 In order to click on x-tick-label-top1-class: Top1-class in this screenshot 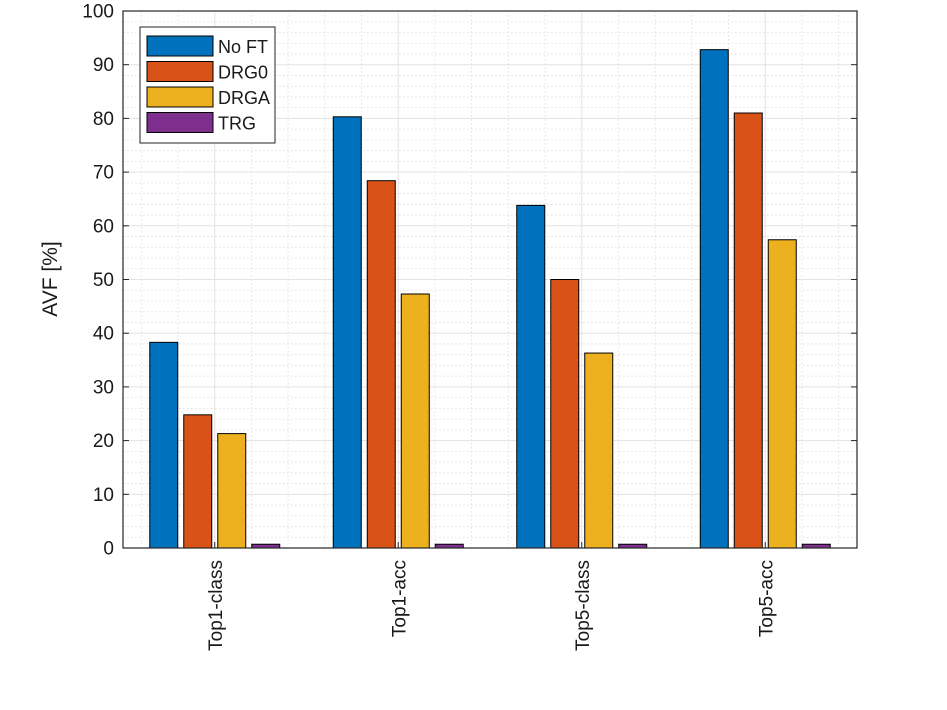, I will do `click(216, 605)`.